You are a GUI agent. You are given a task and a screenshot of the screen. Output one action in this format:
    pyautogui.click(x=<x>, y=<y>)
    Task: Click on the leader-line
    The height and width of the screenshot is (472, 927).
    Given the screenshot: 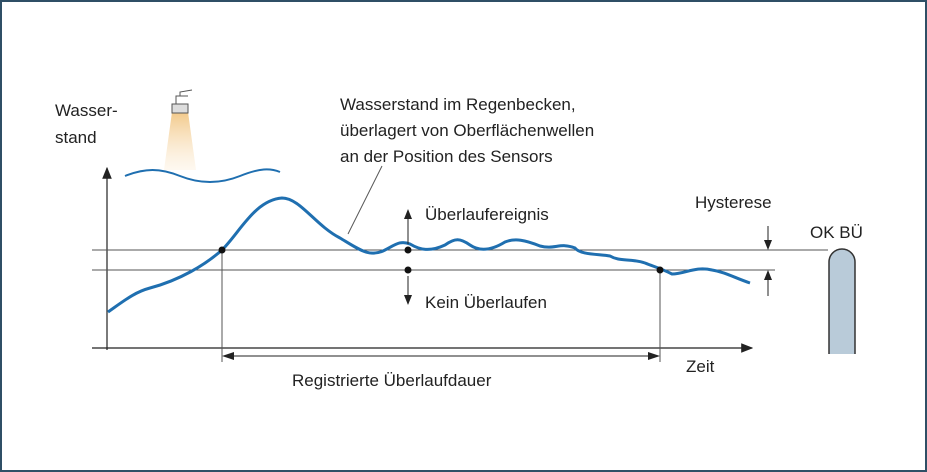 What is the action you would take?
    pyautogui.click(x=365, y=200)
    